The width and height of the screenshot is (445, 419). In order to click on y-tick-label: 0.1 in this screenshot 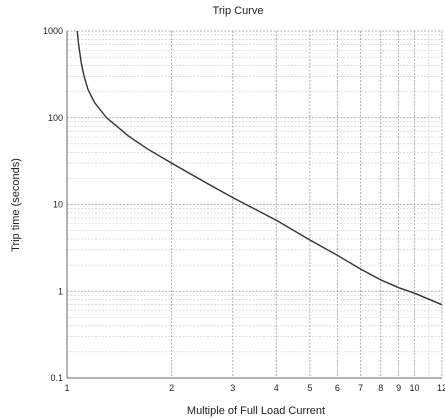, I will do `click(56, 378)`.